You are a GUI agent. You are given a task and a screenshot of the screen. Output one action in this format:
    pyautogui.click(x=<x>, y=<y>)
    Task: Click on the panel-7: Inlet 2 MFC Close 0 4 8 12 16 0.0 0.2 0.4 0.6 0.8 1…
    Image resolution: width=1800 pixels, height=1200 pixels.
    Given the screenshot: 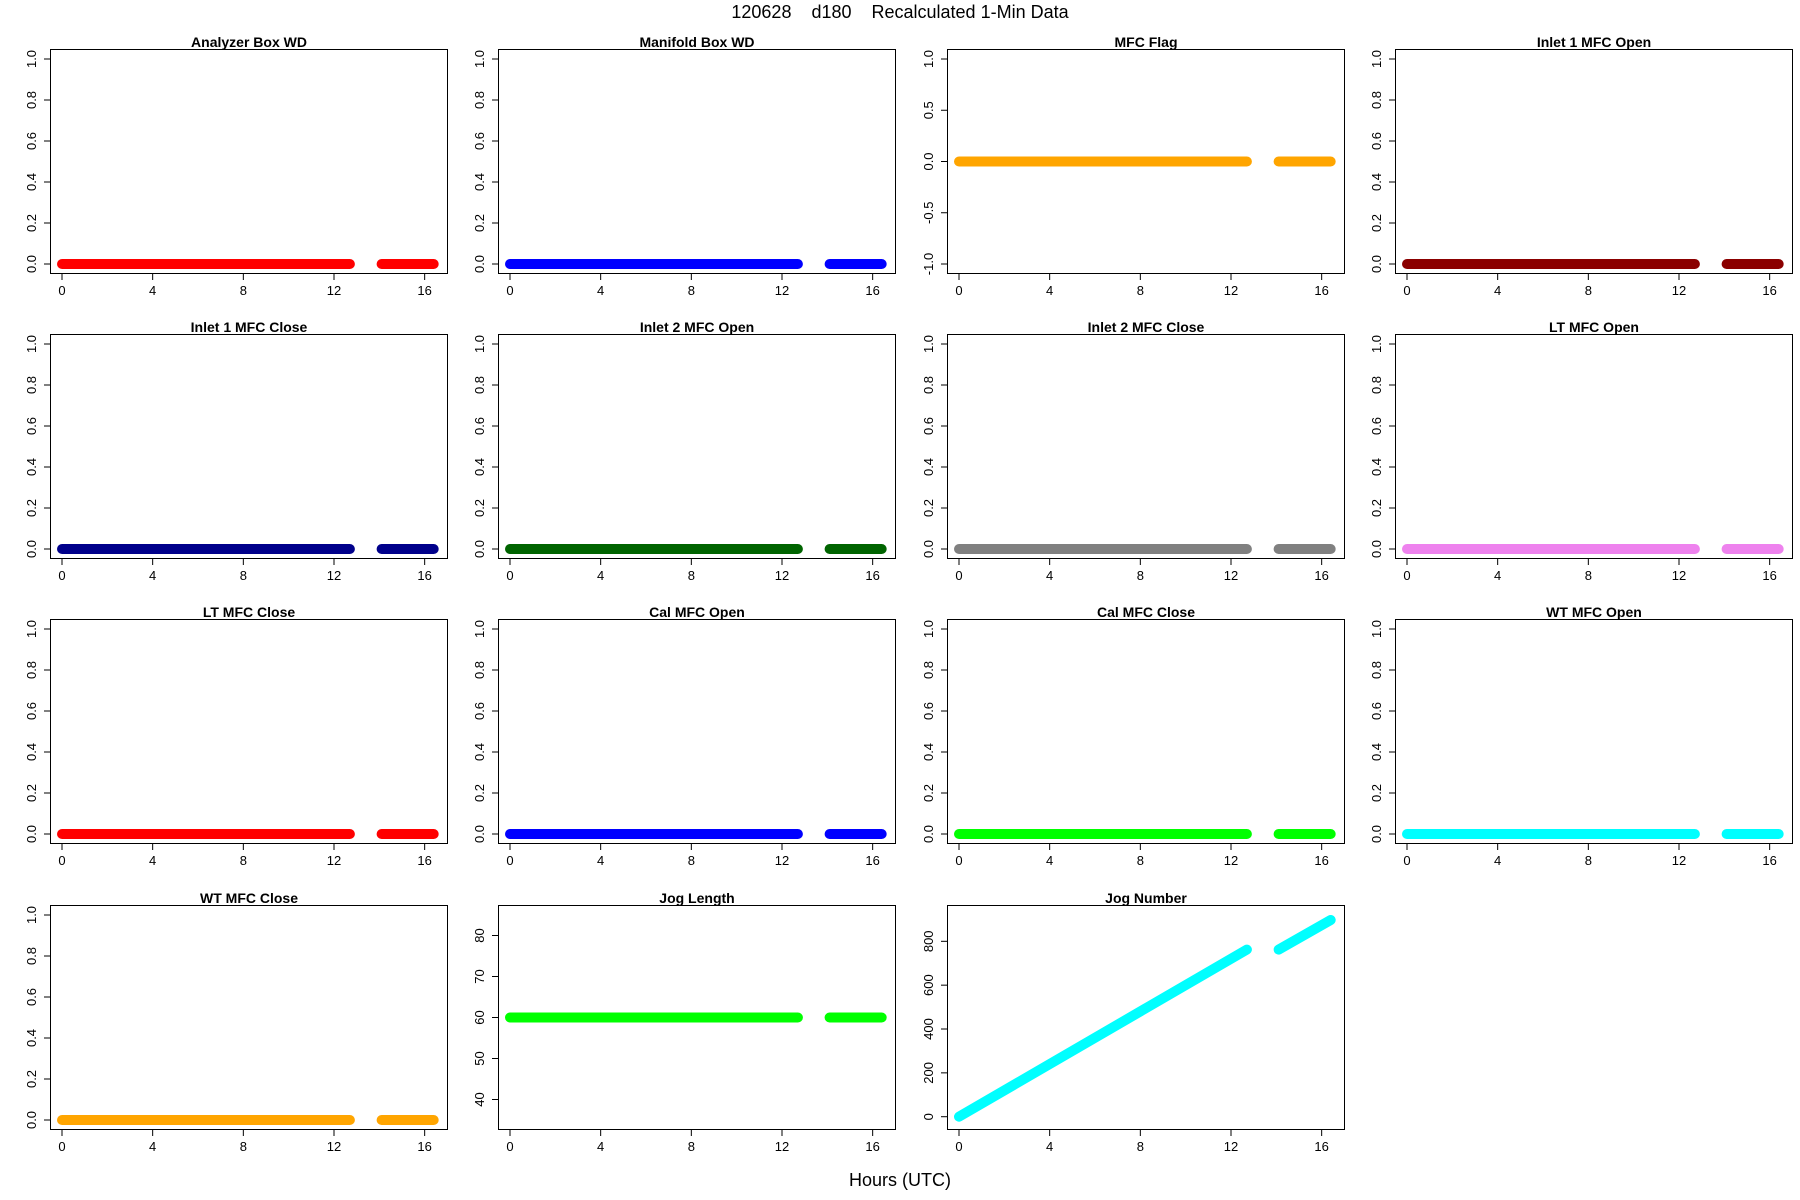 What is the action you would take?
    pyautogui.click(x=1133, y=451)
    